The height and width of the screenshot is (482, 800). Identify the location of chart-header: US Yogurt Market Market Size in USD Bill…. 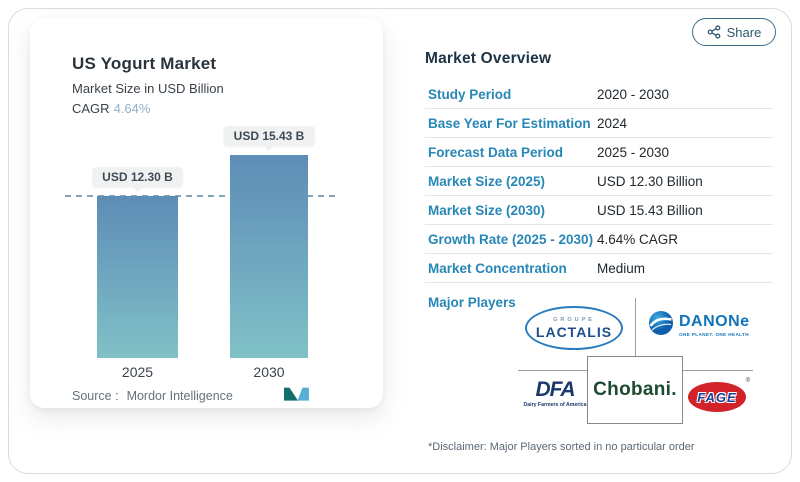
(148, 85).